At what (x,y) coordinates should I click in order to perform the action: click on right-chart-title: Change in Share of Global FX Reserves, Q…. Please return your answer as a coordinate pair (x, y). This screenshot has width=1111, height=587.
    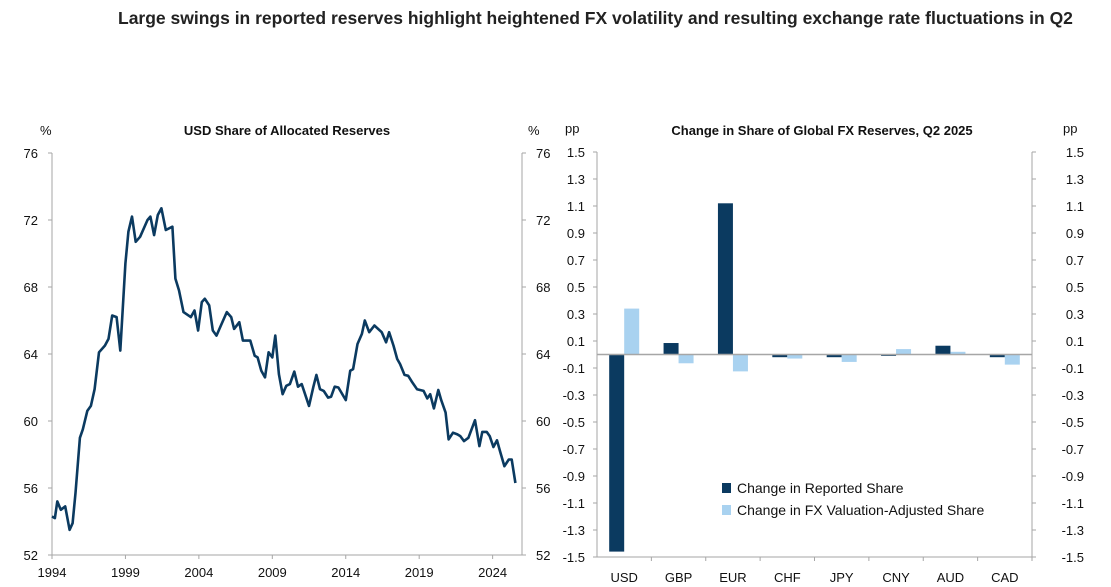
    Looking at the image, I should click on (821, 130).